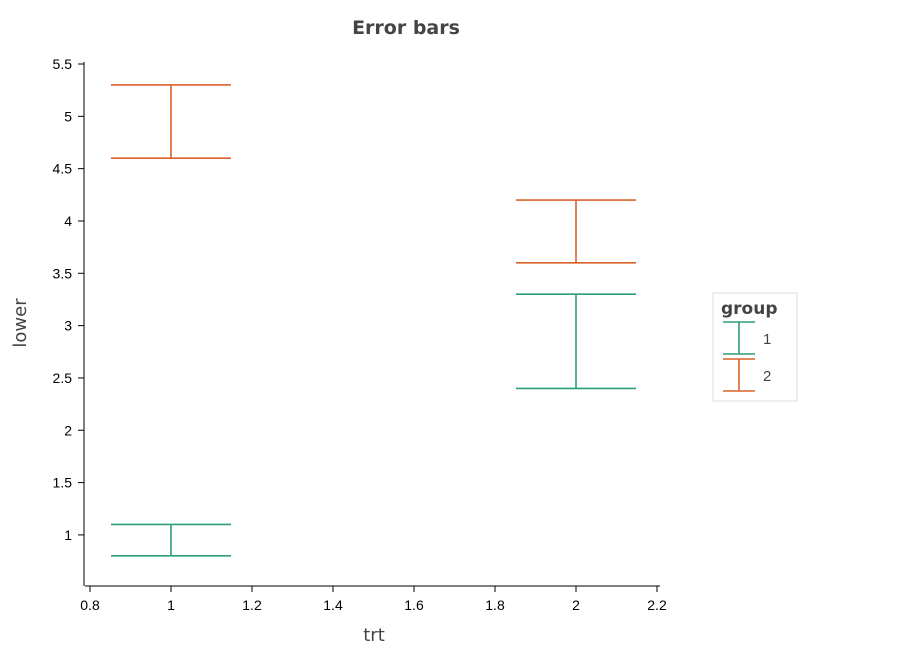 The height and width of the screenshot is (656, 902). What do you see at coordinates (68, 430) in the screenshot?
I see `y-tick-label: 2` at bounding box center [68, 430].